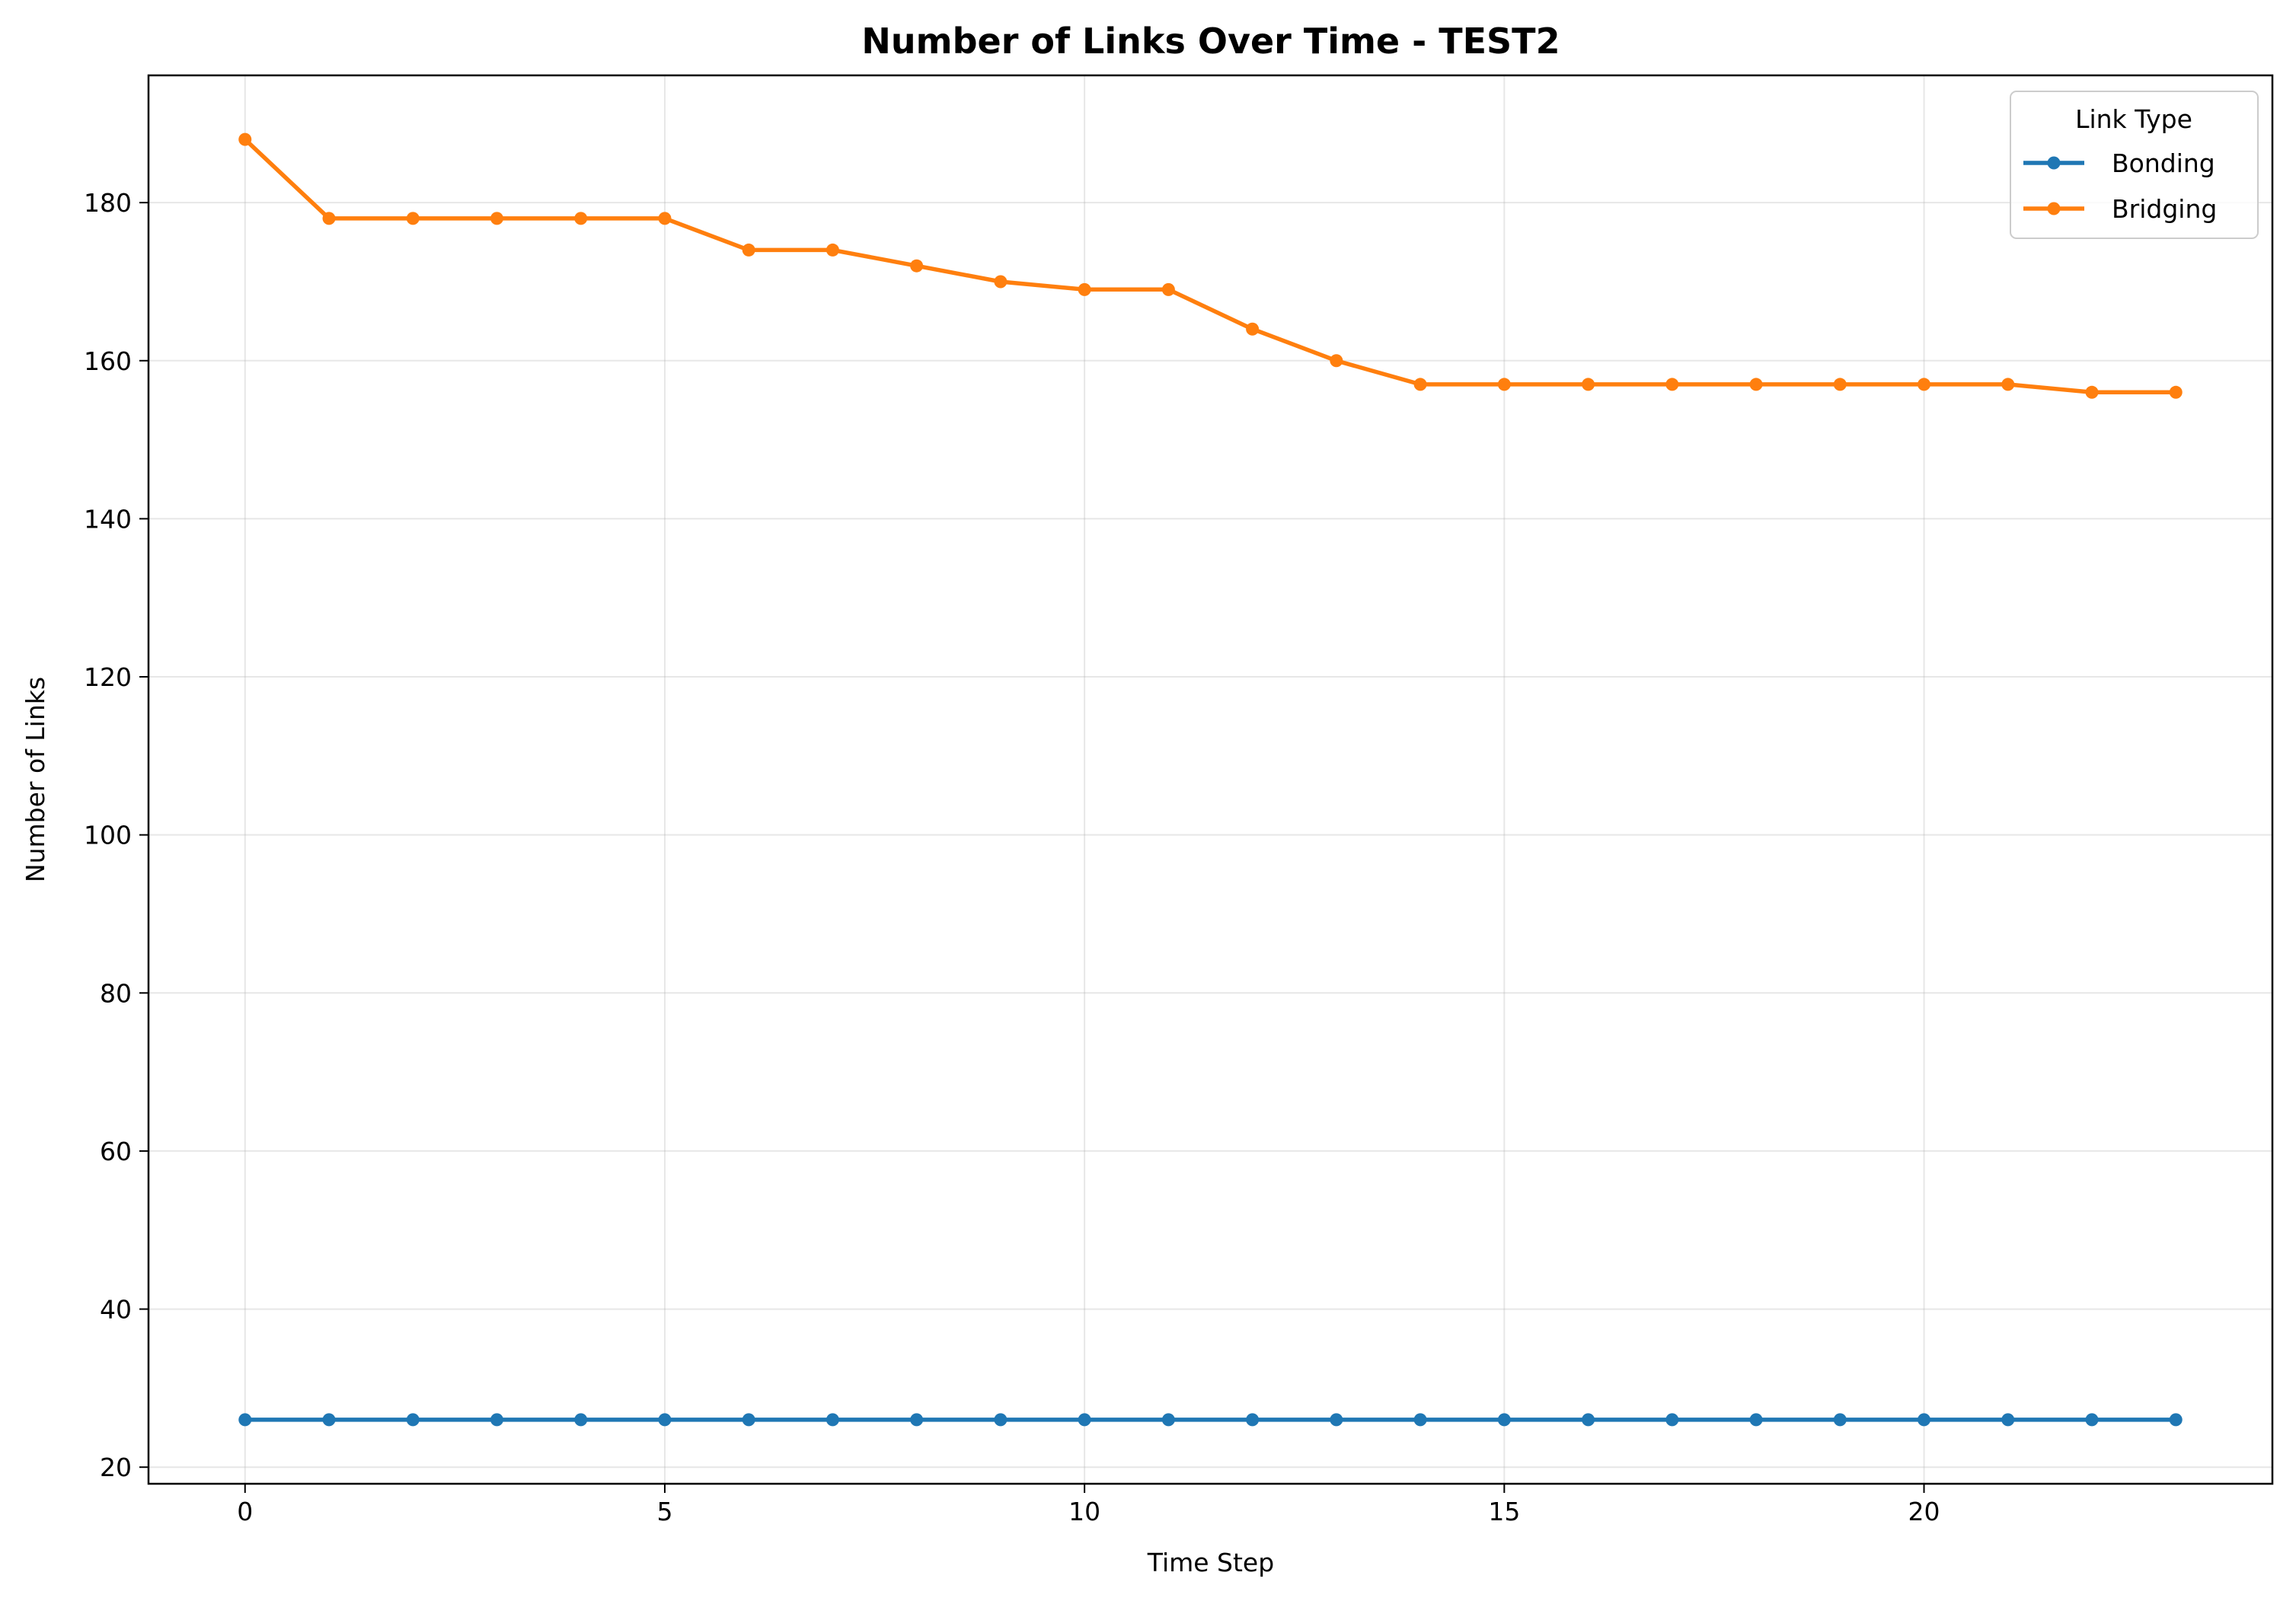 The image size is (2296, 1601). I want to click on y-tick-label: 100, so click(108, 835).